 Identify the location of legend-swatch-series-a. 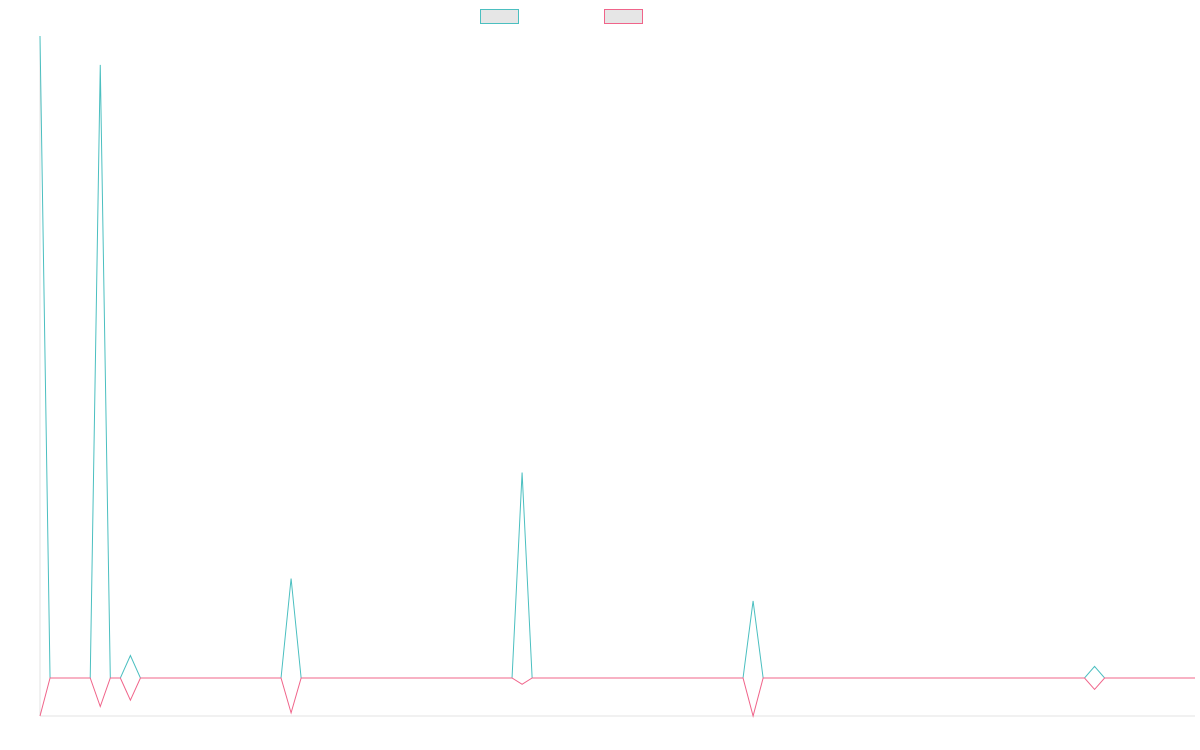
(499, 16).